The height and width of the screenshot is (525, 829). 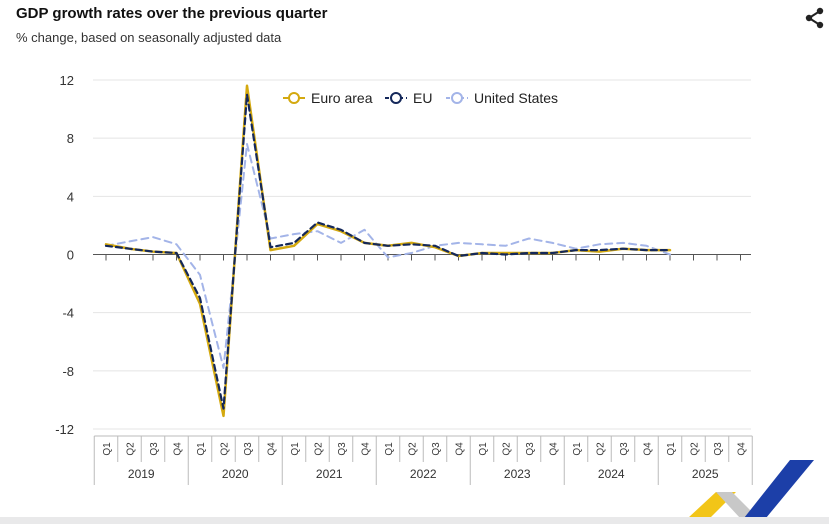 What do you see at coordinates (68, 371) in the screenshot?
I see `y-tick-label: -8` at bounding box center [68, 371].